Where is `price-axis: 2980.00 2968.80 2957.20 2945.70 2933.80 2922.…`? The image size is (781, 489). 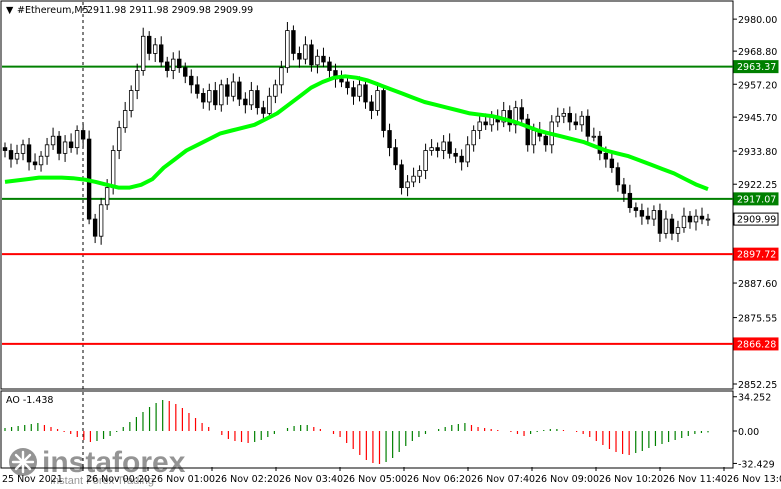 price-axis: 2980.00 2968.80 2957.20 2945.70 2933.80 2922.… is located at coordinates (755, 203).